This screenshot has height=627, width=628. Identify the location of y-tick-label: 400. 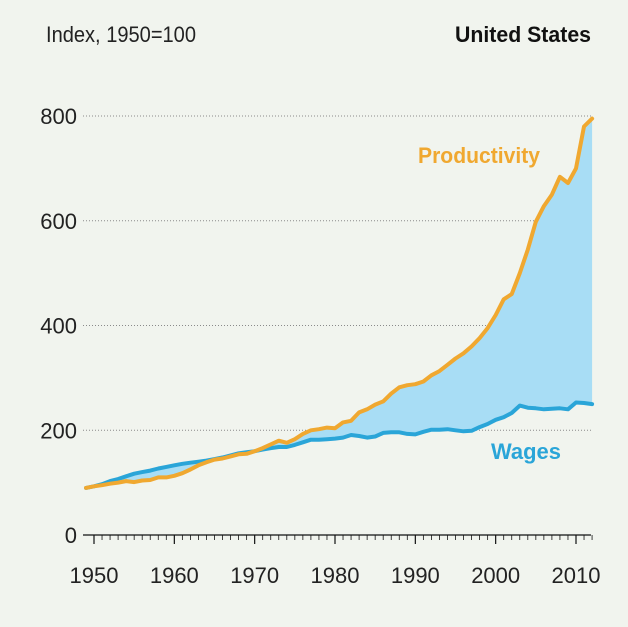
(58, 326).